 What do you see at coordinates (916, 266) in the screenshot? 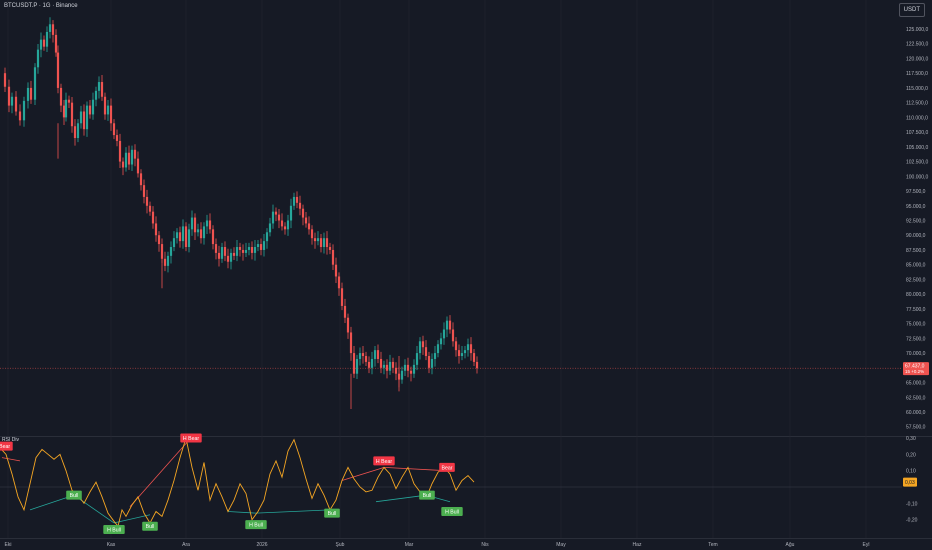
I see `price-tick-label: 85.000,0` at bounding box center [916, 266].